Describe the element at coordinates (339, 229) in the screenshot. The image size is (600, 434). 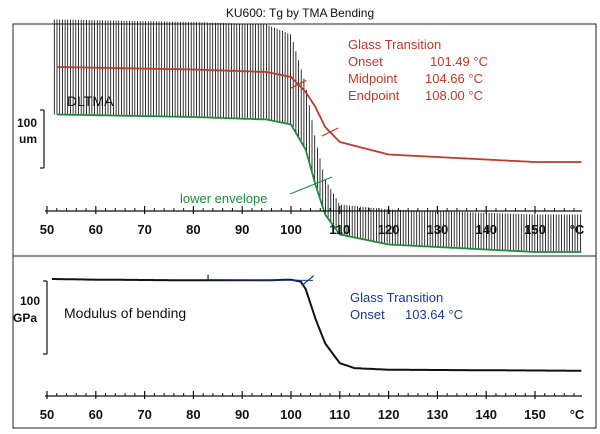
I see `dltma-tick-label: 110` at that location.